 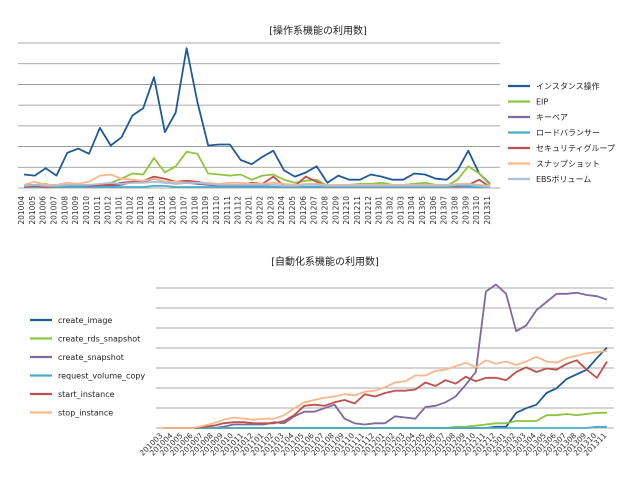 What do you see at coordinates (108, 210) in the screenshot?
I see `x-tick-label: 201012` at bounding box center [108, 210].